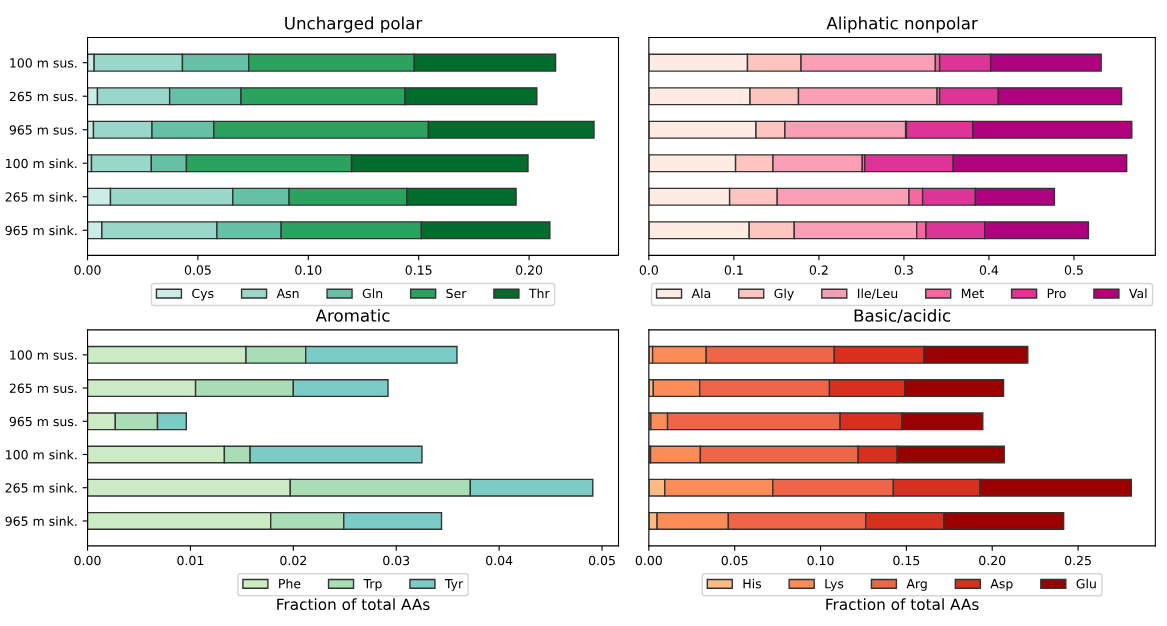 This screenshot has width=1167, height=626. What do you see at coordinates (287, 293) in the screenshot?
I see `legend-label: Asn` at bounding box center [287, 293].